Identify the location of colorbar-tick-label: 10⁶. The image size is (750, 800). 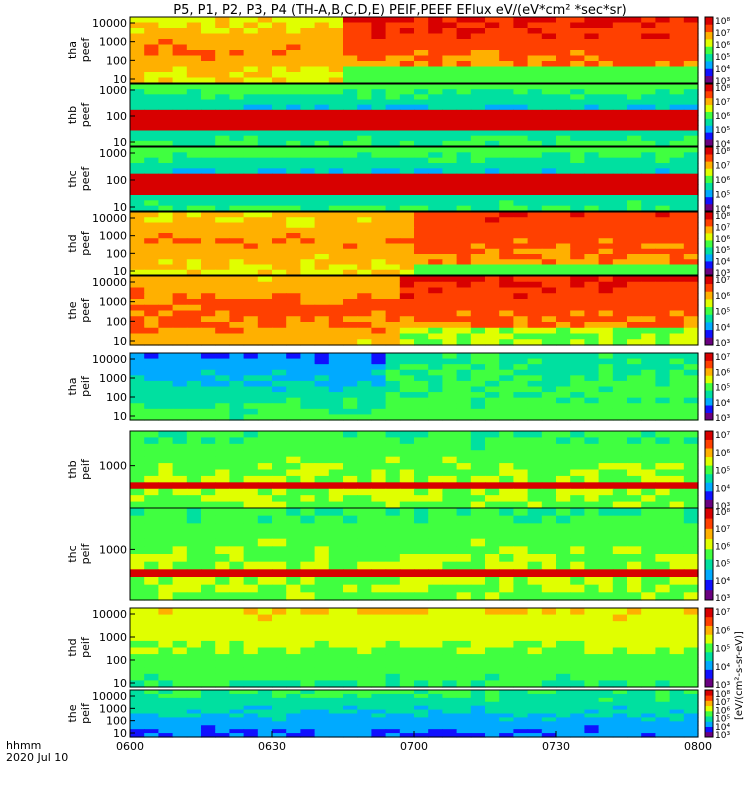
(722, 181).